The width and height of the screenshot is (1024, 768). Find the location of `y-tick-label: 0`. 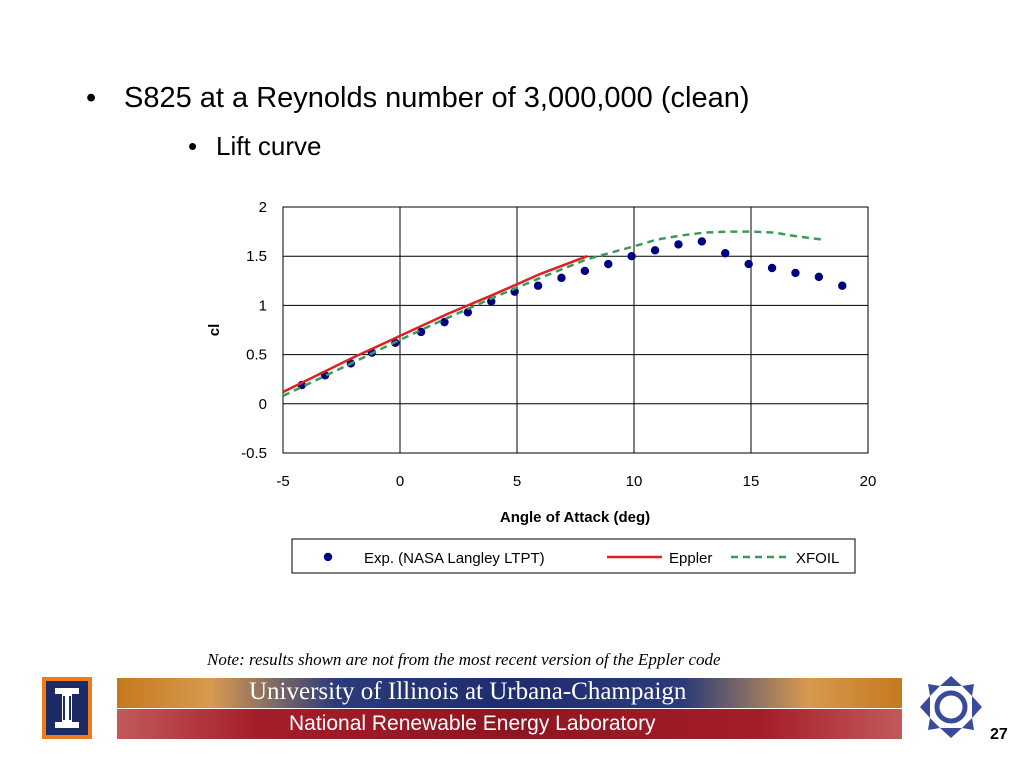

y-tick-label: 0 is located at coordinates (263, 404).